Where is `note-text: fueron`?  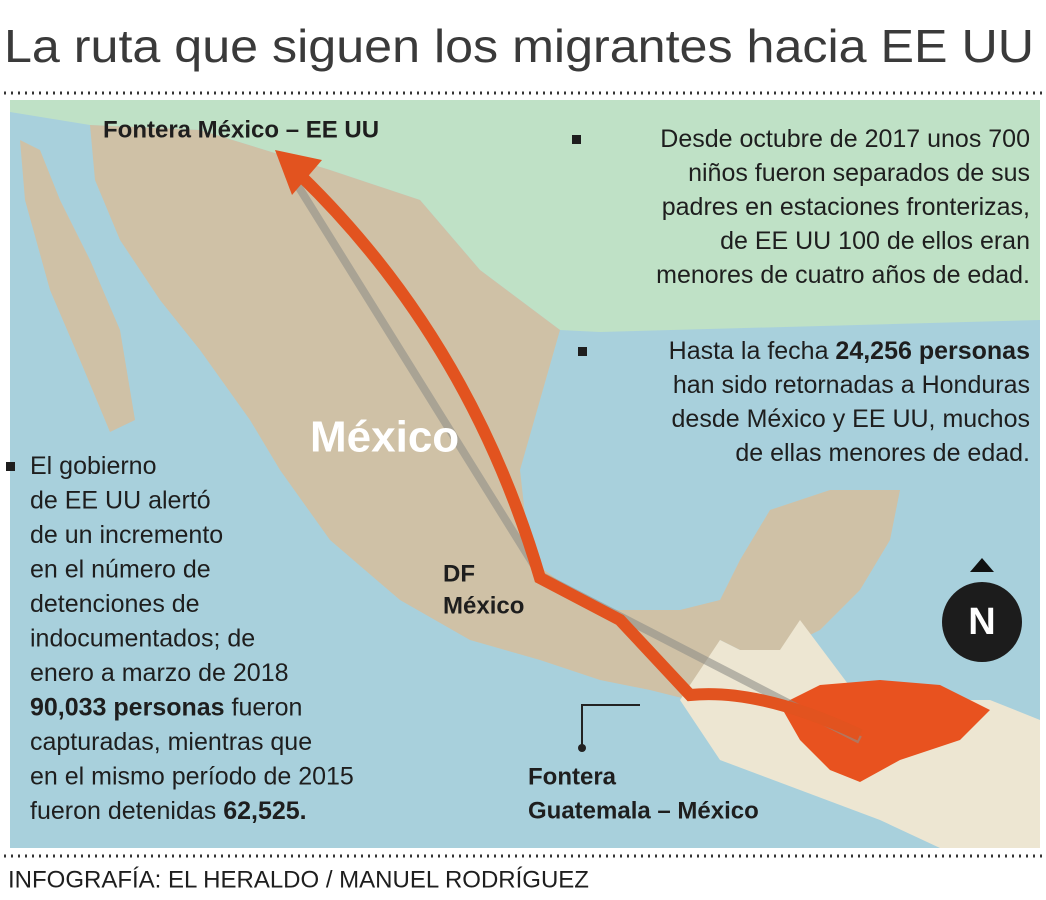
note-text: fueron is located at coordinates (264, 707).